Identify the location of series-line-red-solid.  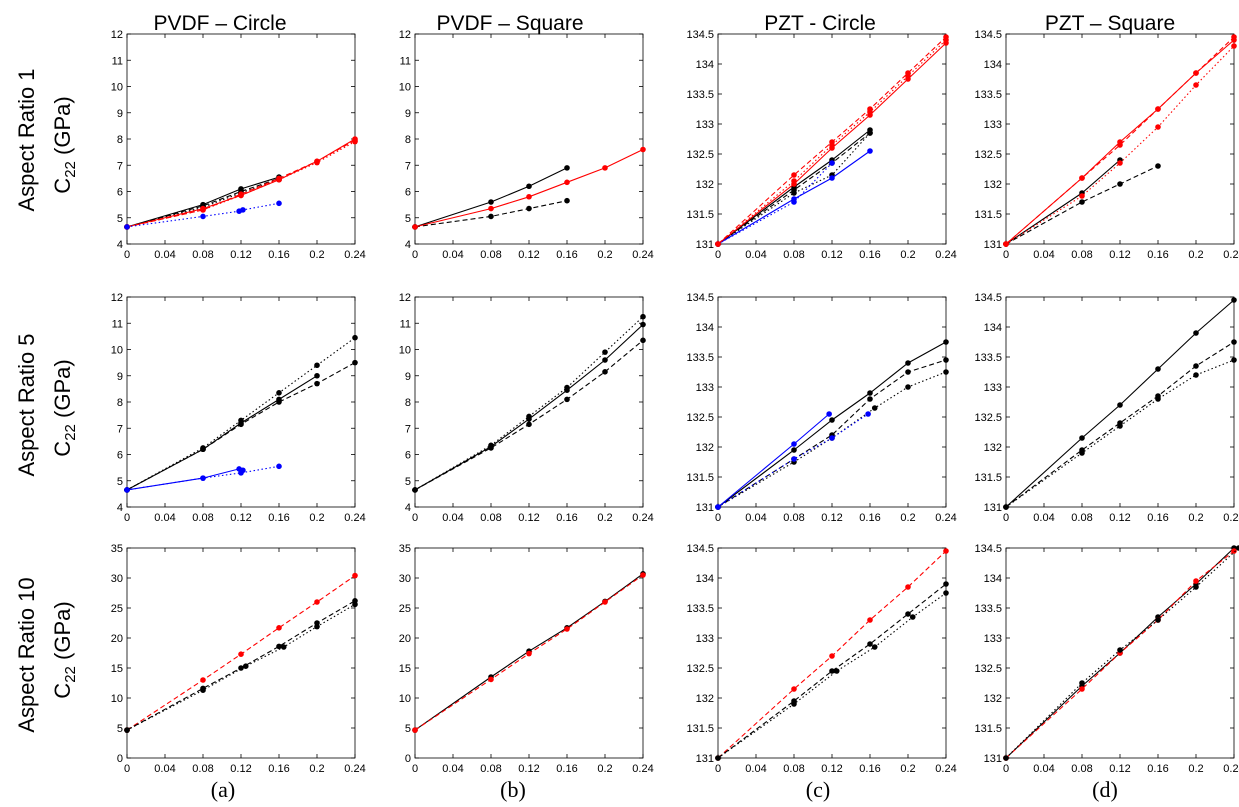
(529, 188).